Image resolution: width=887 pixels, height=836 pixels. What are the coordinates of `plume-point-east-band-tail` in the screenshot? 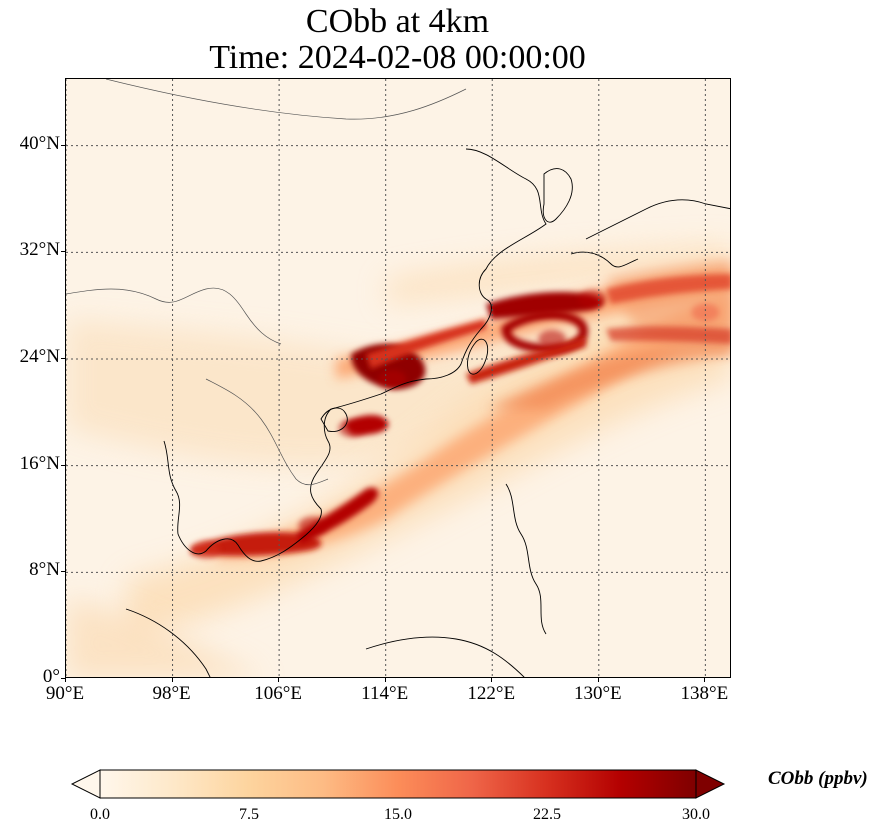 It's located at (705, 312).